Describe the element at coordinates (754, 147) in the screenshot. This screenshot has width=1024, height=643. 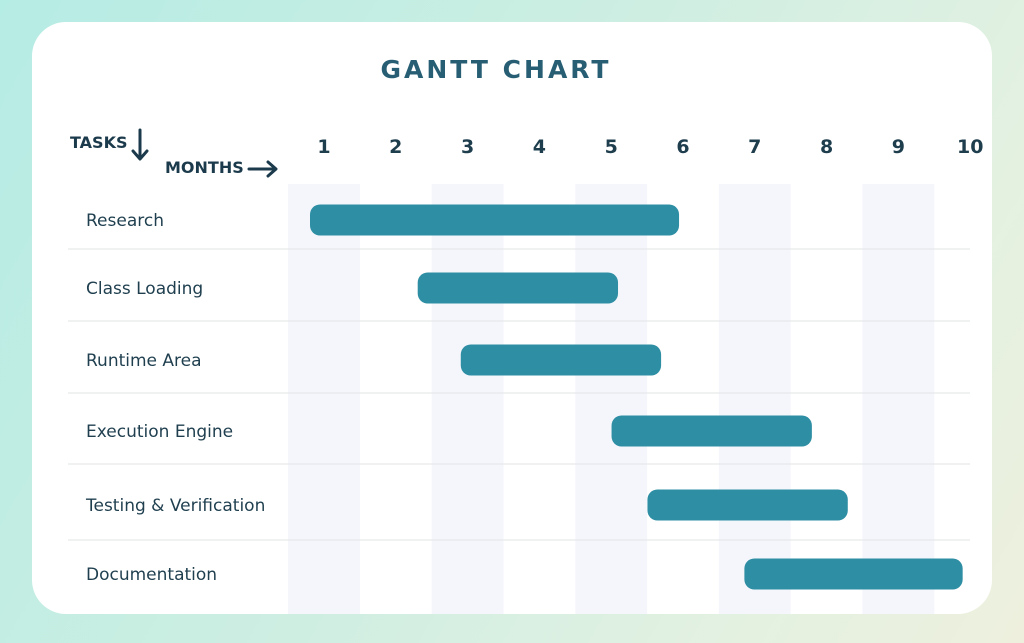
I see `month-label: 7` at that location.